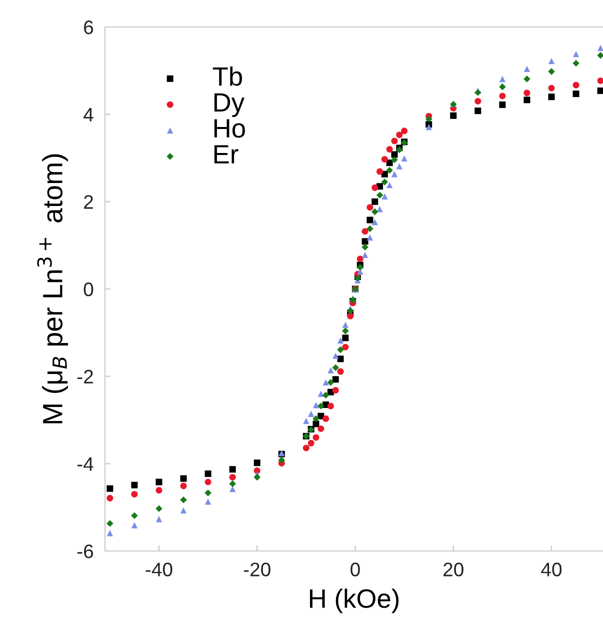  I want to click on x-tick-label: -40, so click(159, 569).